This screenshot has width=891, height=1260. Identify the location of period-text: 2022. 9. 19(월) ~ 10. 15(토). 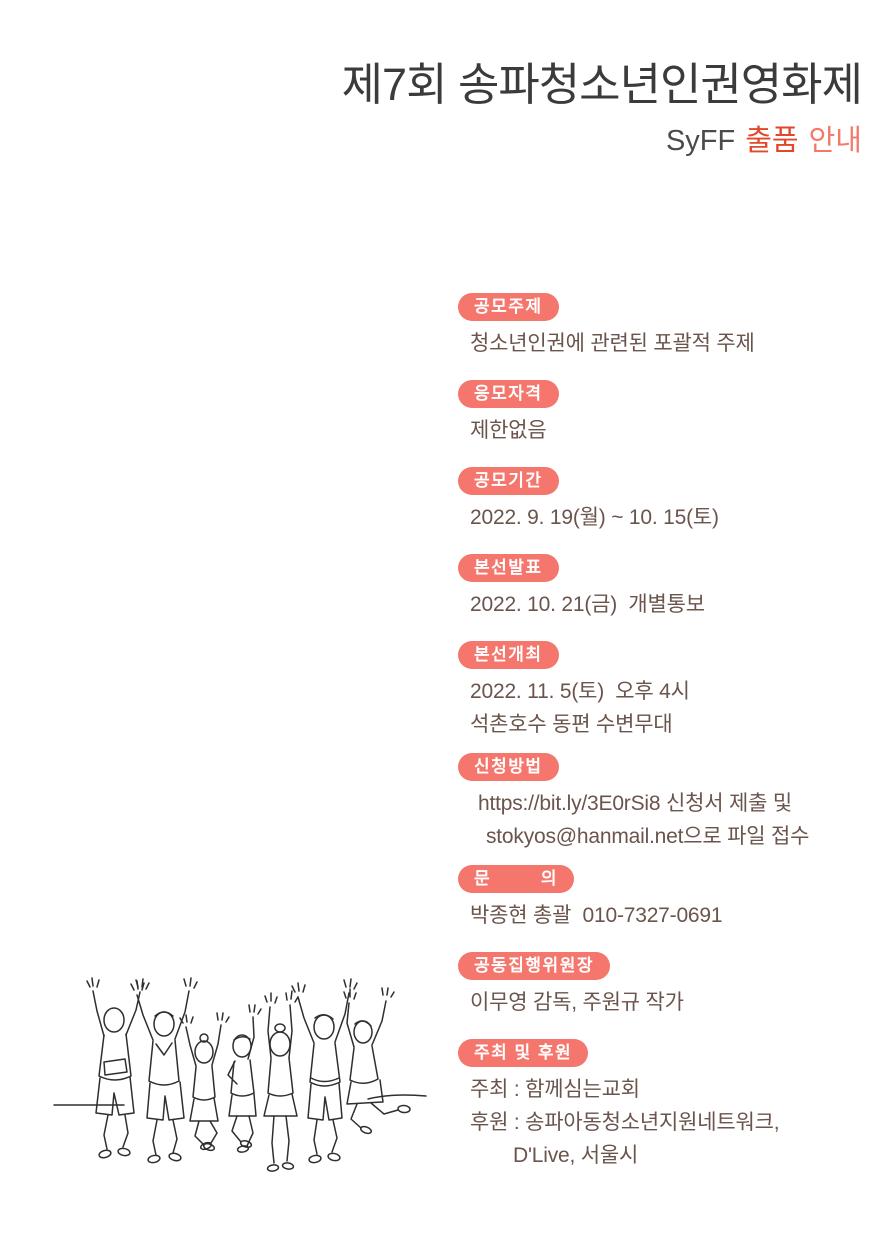
(594, 517).